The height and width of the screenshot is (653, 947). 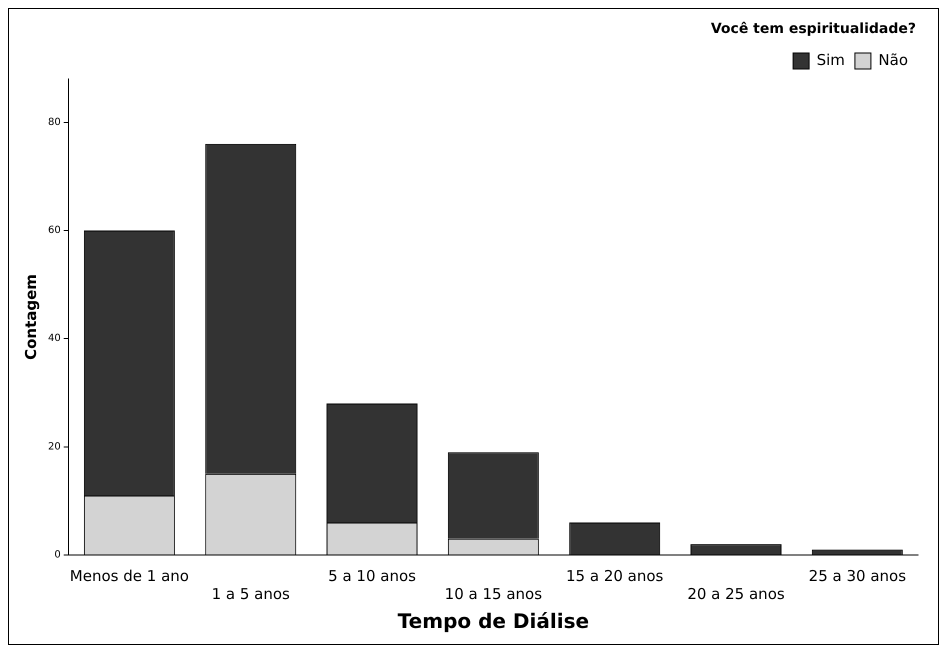 What do you see at coordinates (736, 593) in the screenshot?
I see `x-tick-label: 20 a 25 anos` at bounding box center [736, 593].